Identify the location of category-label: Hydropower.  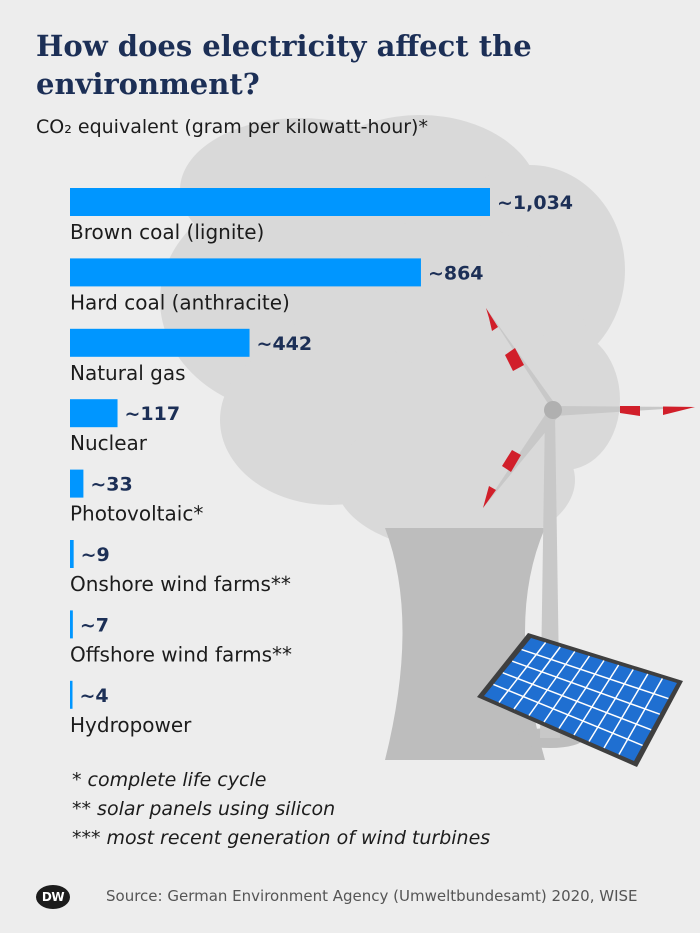
(131, 725).